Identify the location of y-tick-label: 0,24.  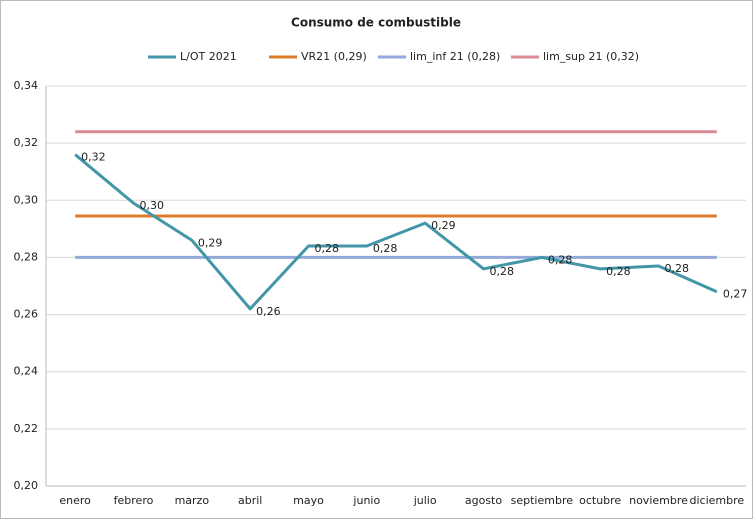
(26, 371).